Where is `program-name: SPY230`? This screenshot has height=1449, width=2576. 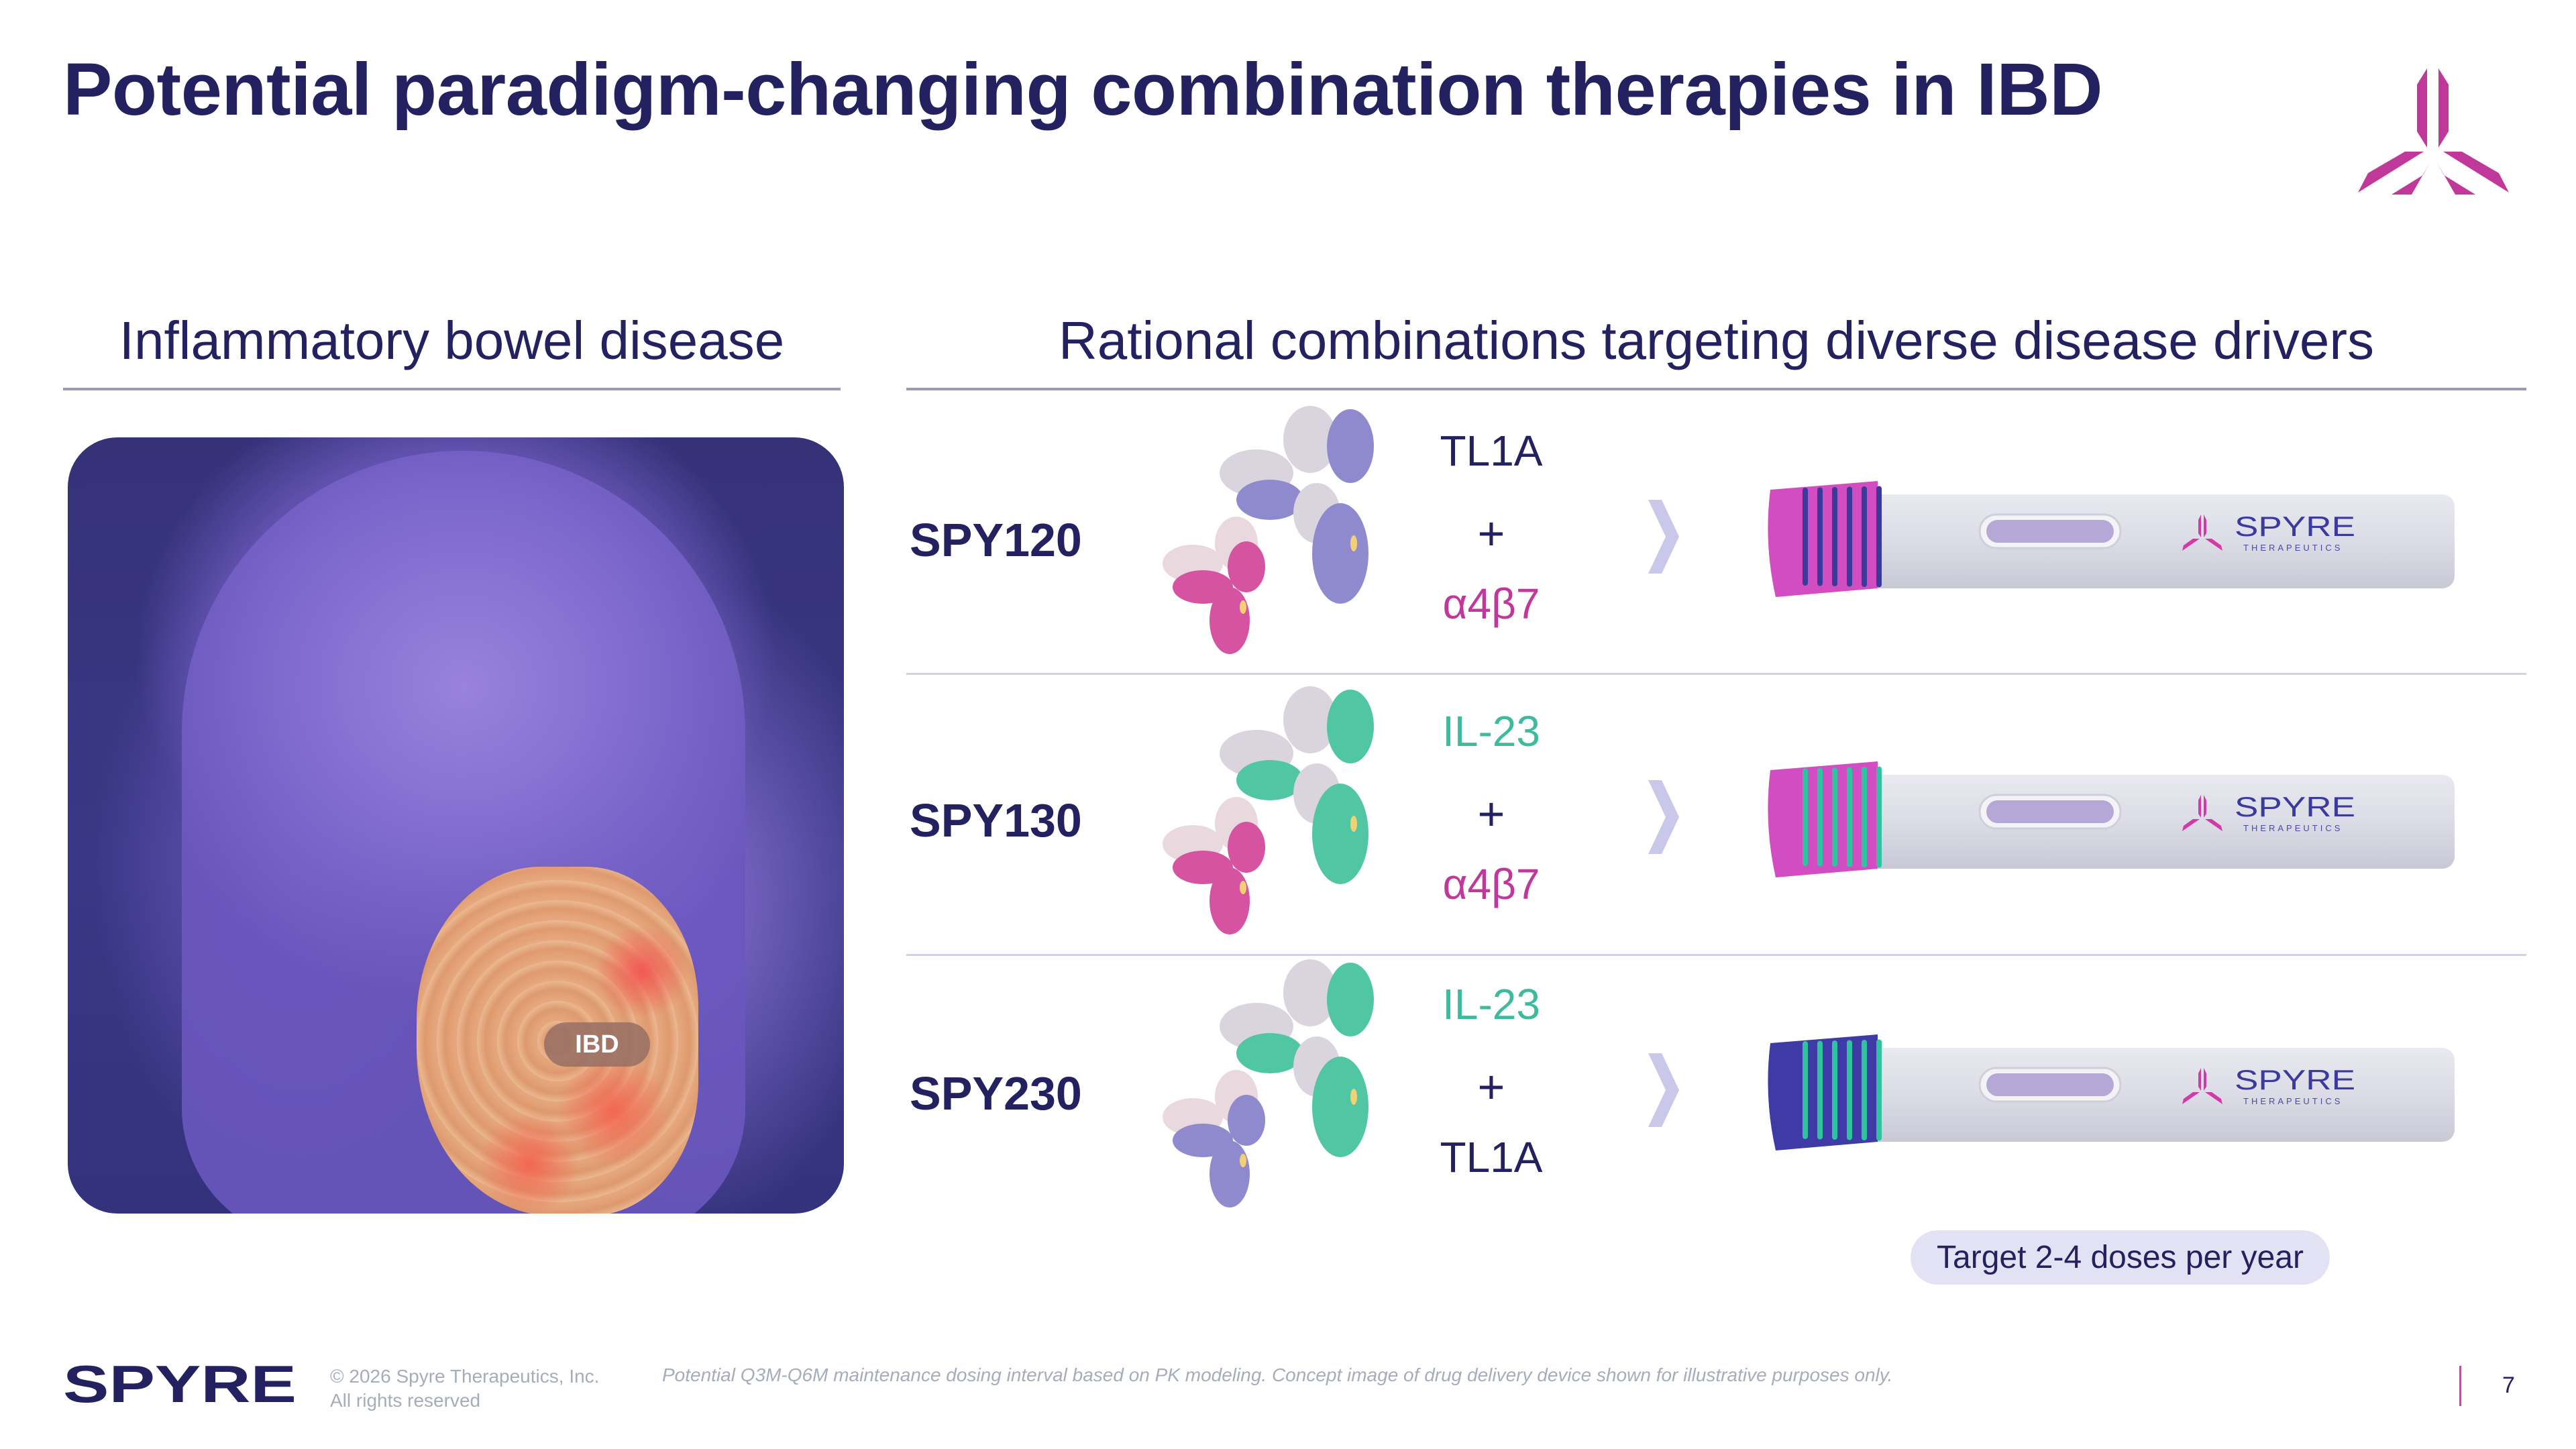
program-name: SPY230 is located at coordinates (996, 1093).